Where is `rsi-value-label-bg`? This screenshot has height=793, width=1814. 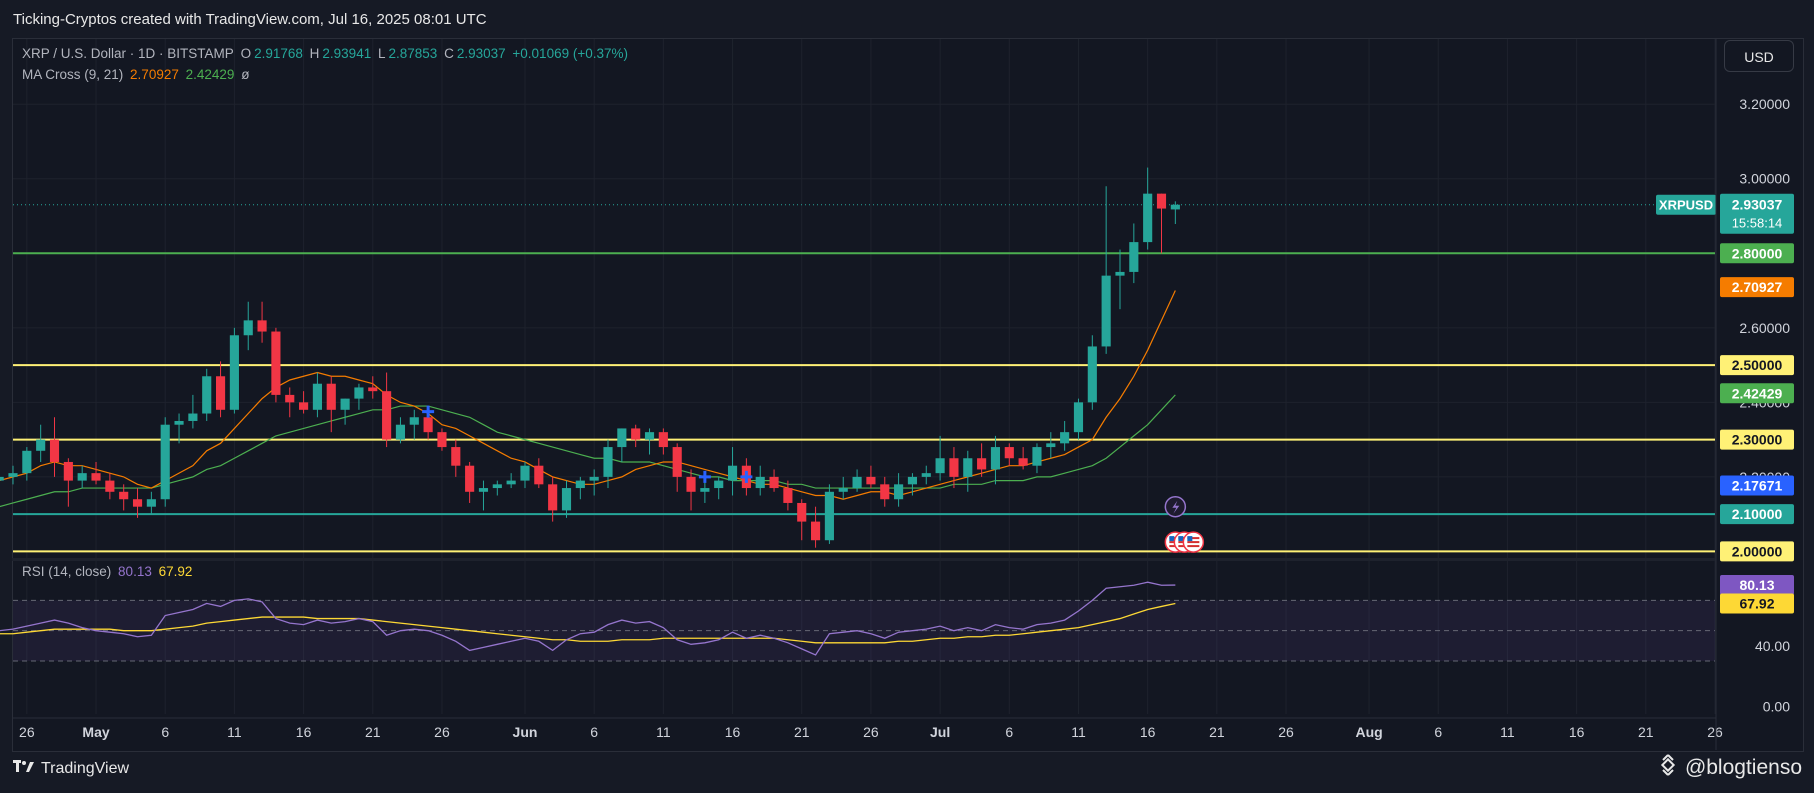 rsi-value-label-bg is located at coordinates (1757, 585).